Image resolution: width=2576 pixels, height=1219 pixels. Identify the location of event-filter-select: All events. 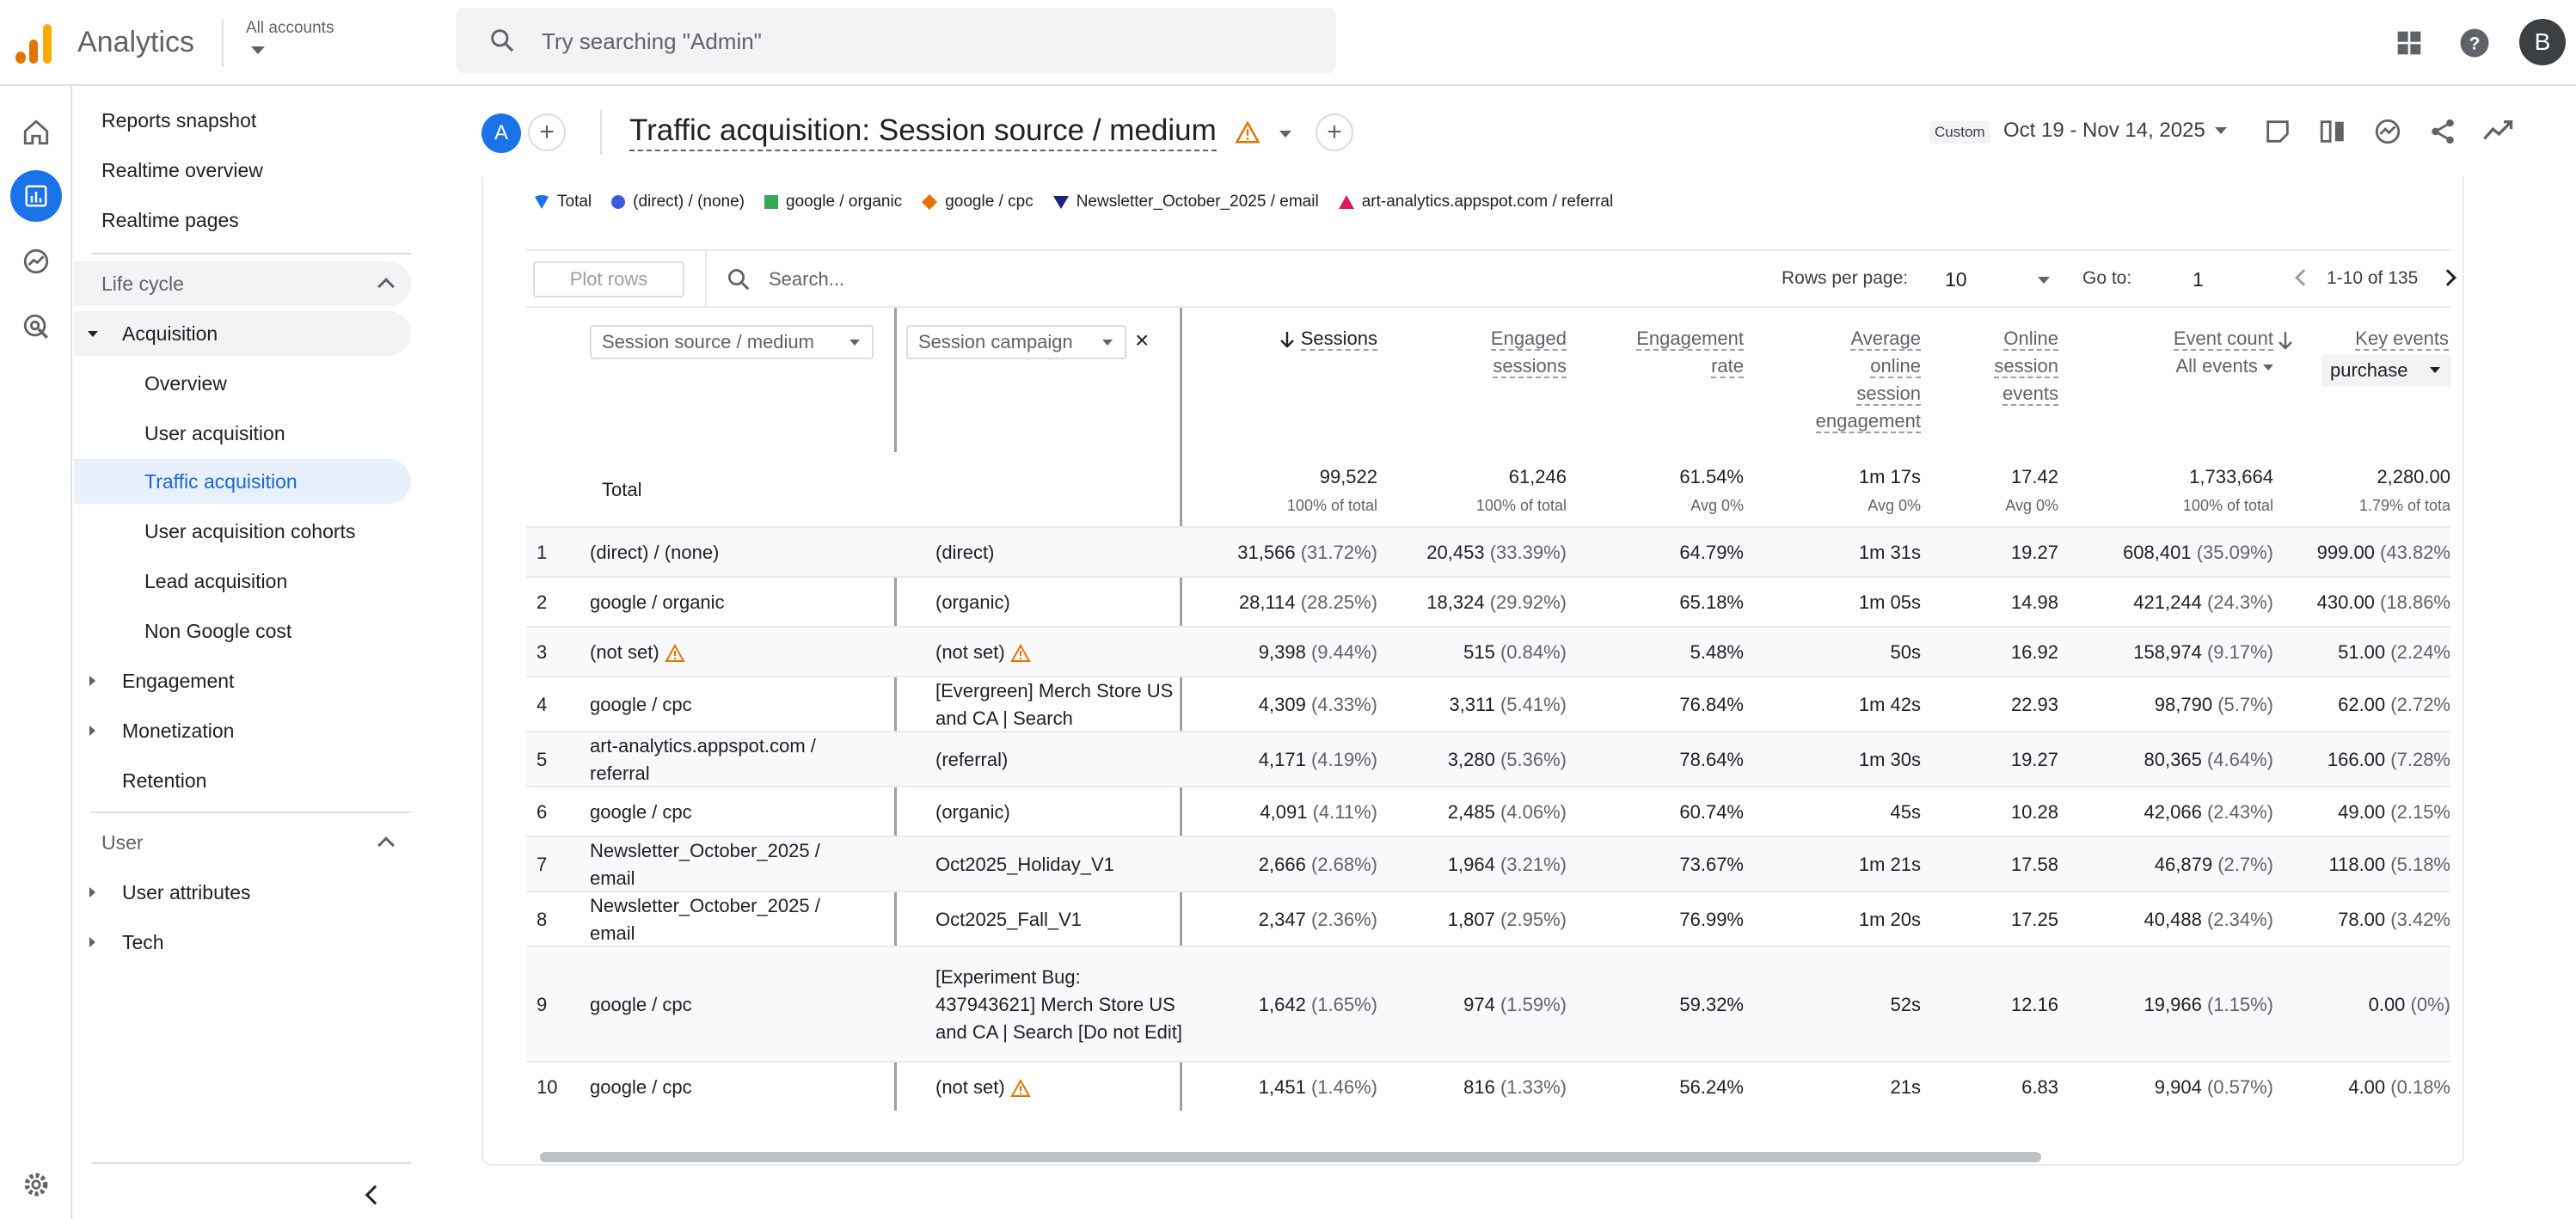
(2216, 366).